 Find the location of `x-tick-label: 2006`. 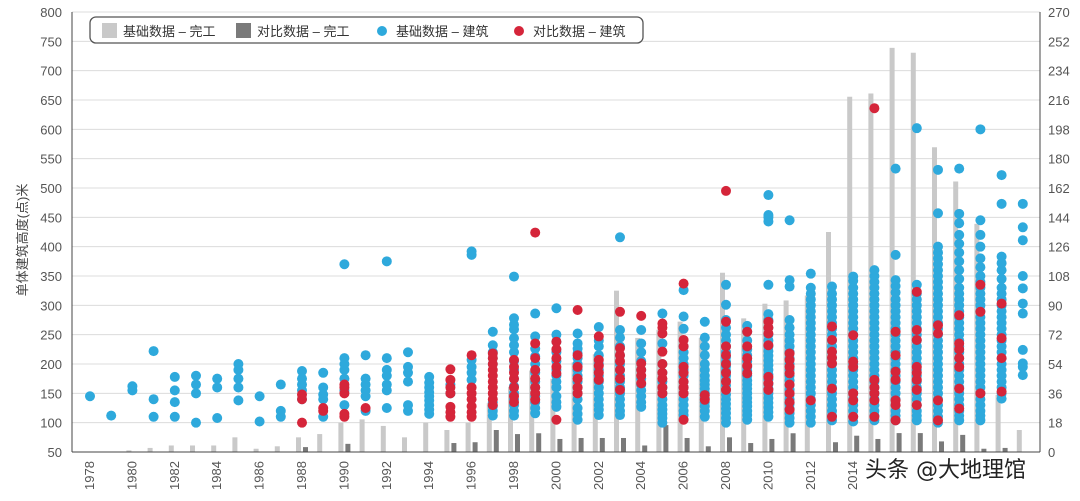

x-tick-label: 2006 is located at coordinates (683, 475).